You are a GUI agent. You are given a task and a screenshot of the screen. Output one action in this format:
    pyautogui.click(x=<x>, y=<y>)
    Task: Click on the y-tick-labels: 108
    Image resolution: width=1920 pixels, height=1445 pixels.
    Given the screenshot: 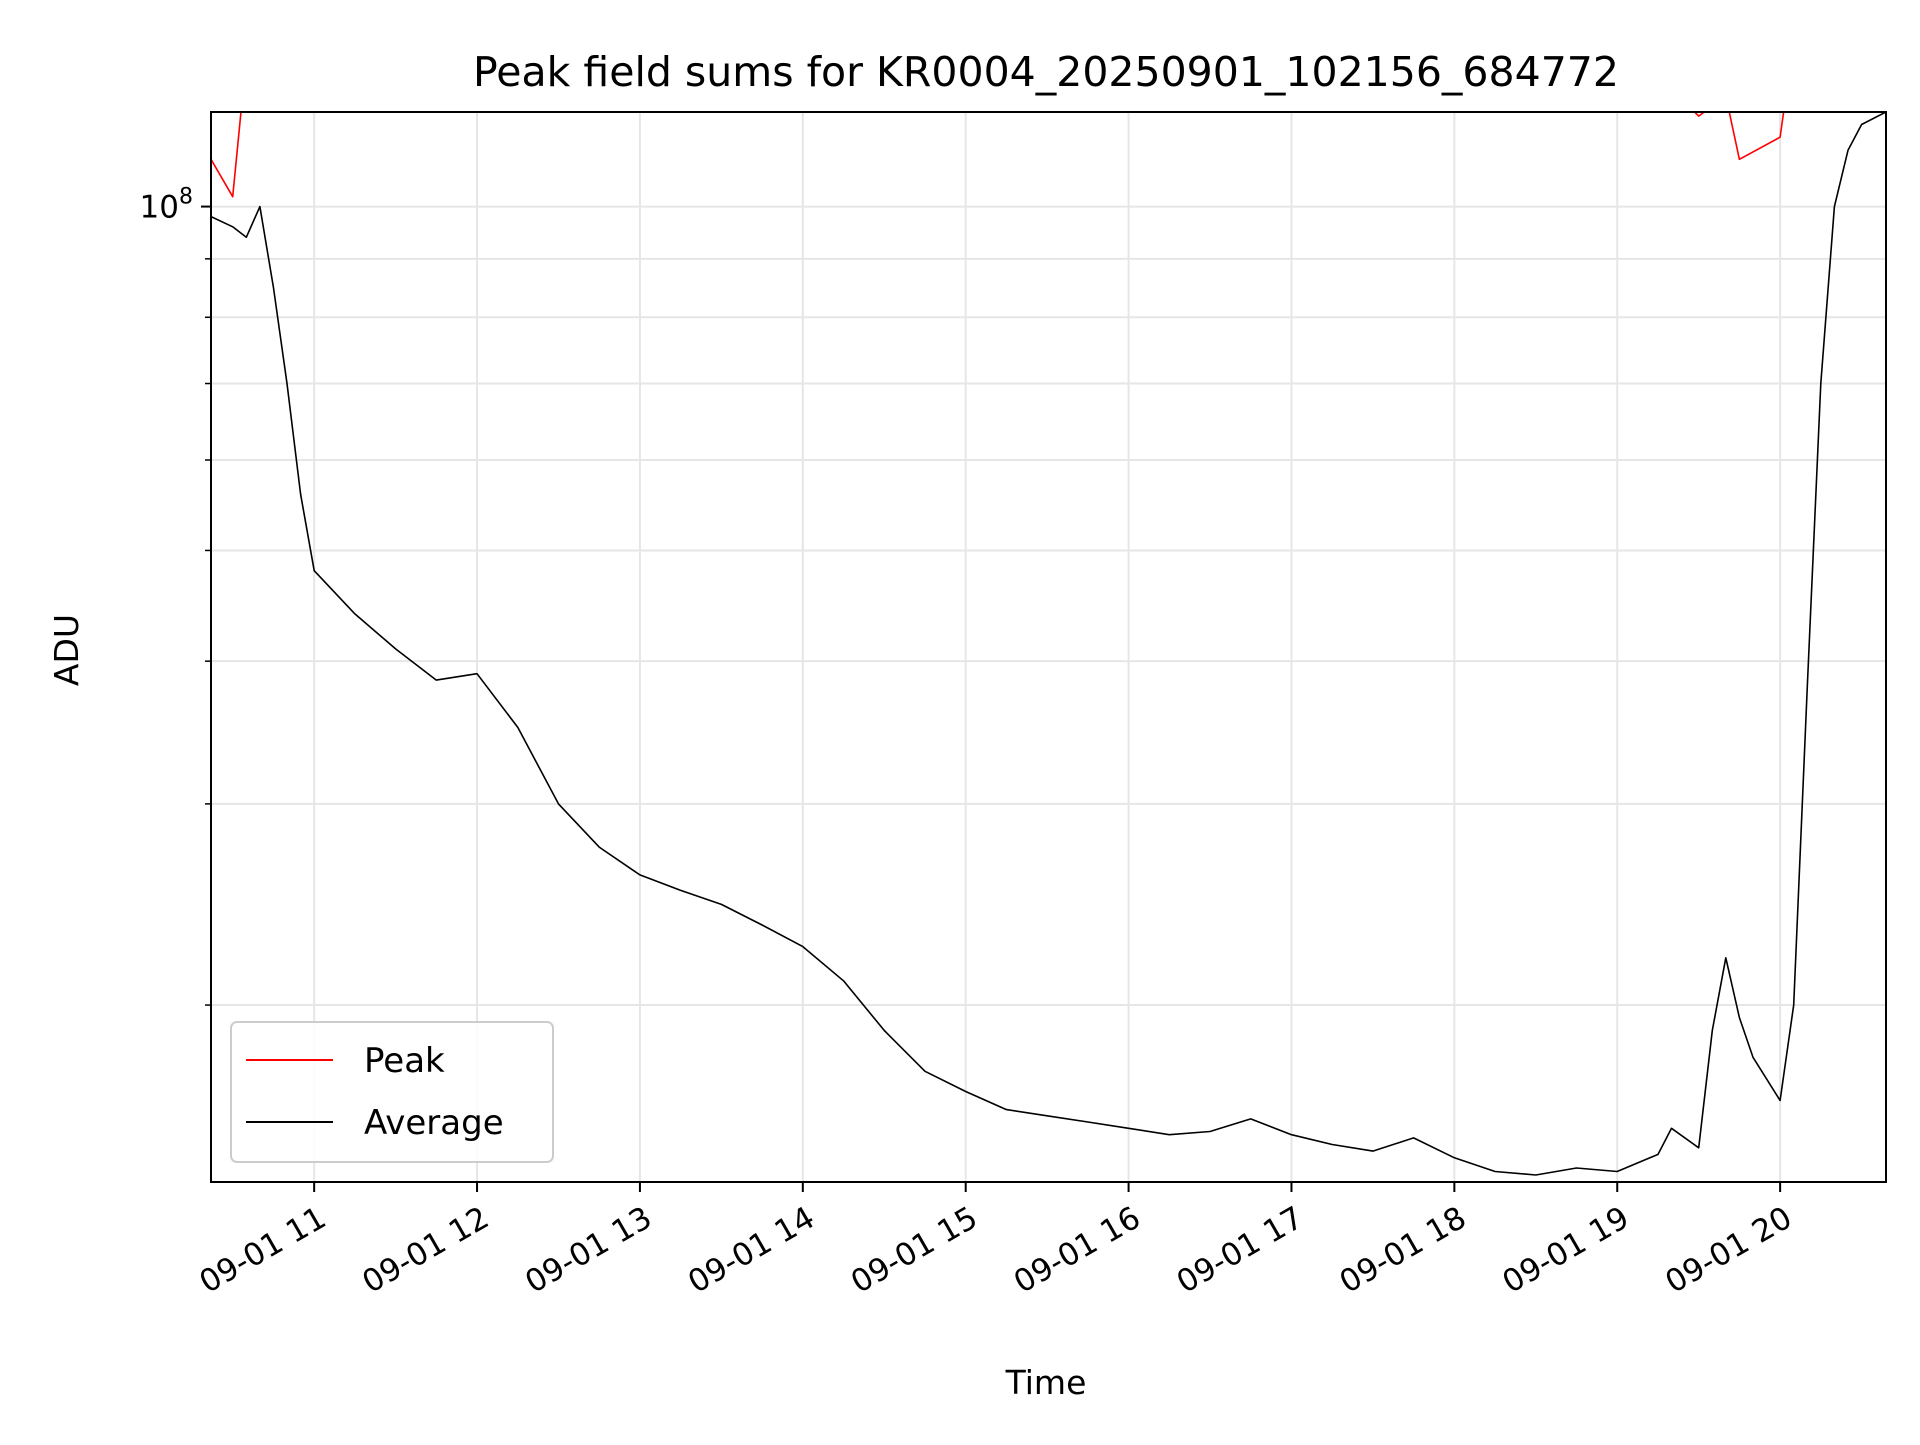 What is the action you would take?
    pyautogui.click(x=166, y=205)
    